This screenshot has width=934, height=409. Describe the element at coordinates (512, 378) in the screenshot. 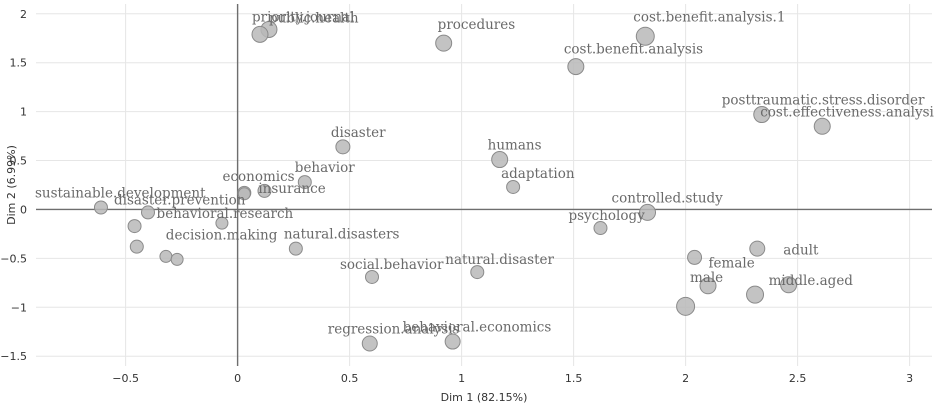

I see `x-axis-ticks: −0.5 0 0.5 1 1.5 2 2.5 3` at that location.